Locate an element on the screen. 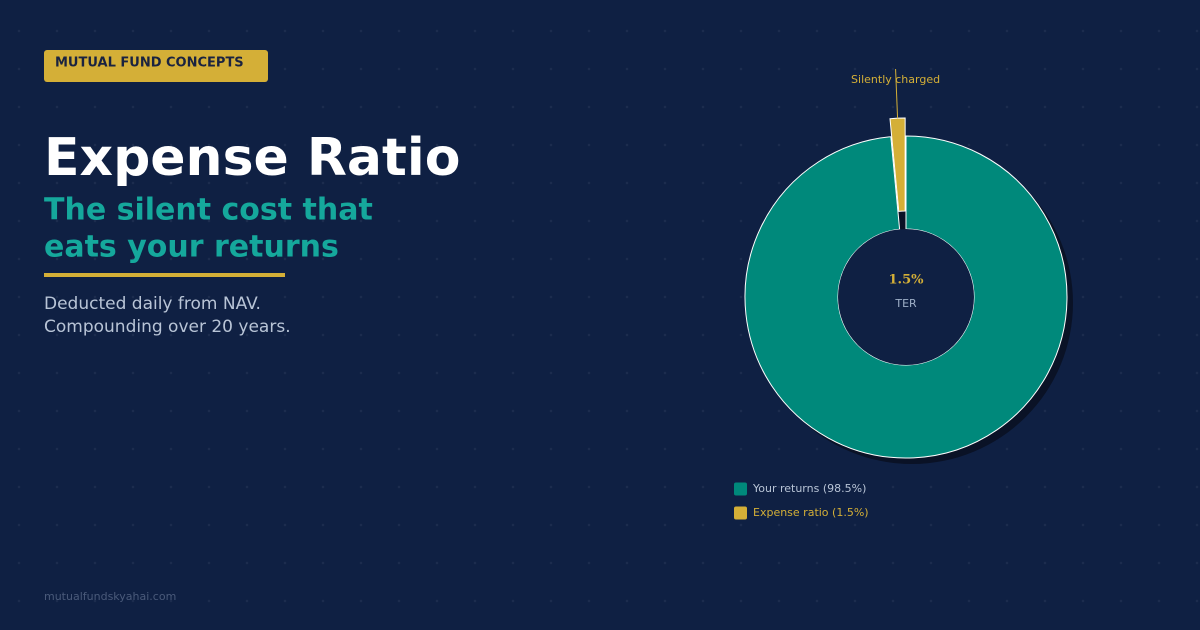 Image resolution: width=1200 pixels, height=630 pixels. badge-box is located at coordinates (156, 66).